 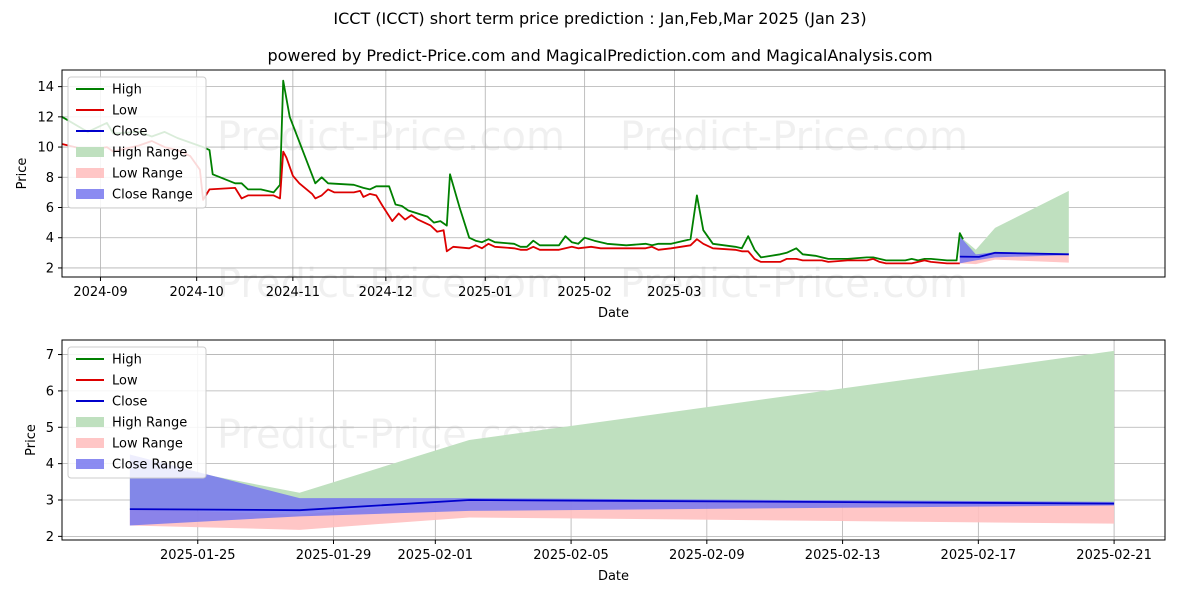 What do you see at coordinates (50, 355) in the screenshot?
I see `y-tick-label: 7` at bounding box center [50, 355].